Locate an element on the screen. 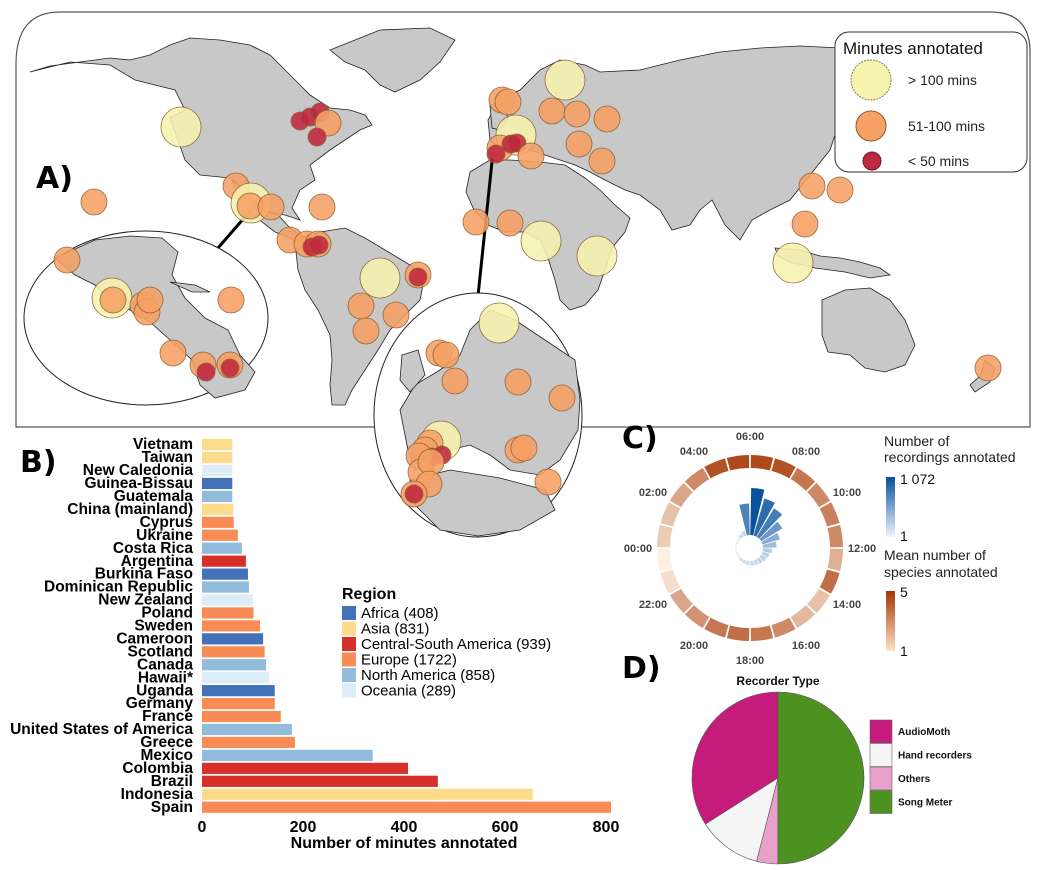 The height and width of the screenshot is (870, 1040). bar-category-label: Costa Rica is located at coordinates (153, 548).